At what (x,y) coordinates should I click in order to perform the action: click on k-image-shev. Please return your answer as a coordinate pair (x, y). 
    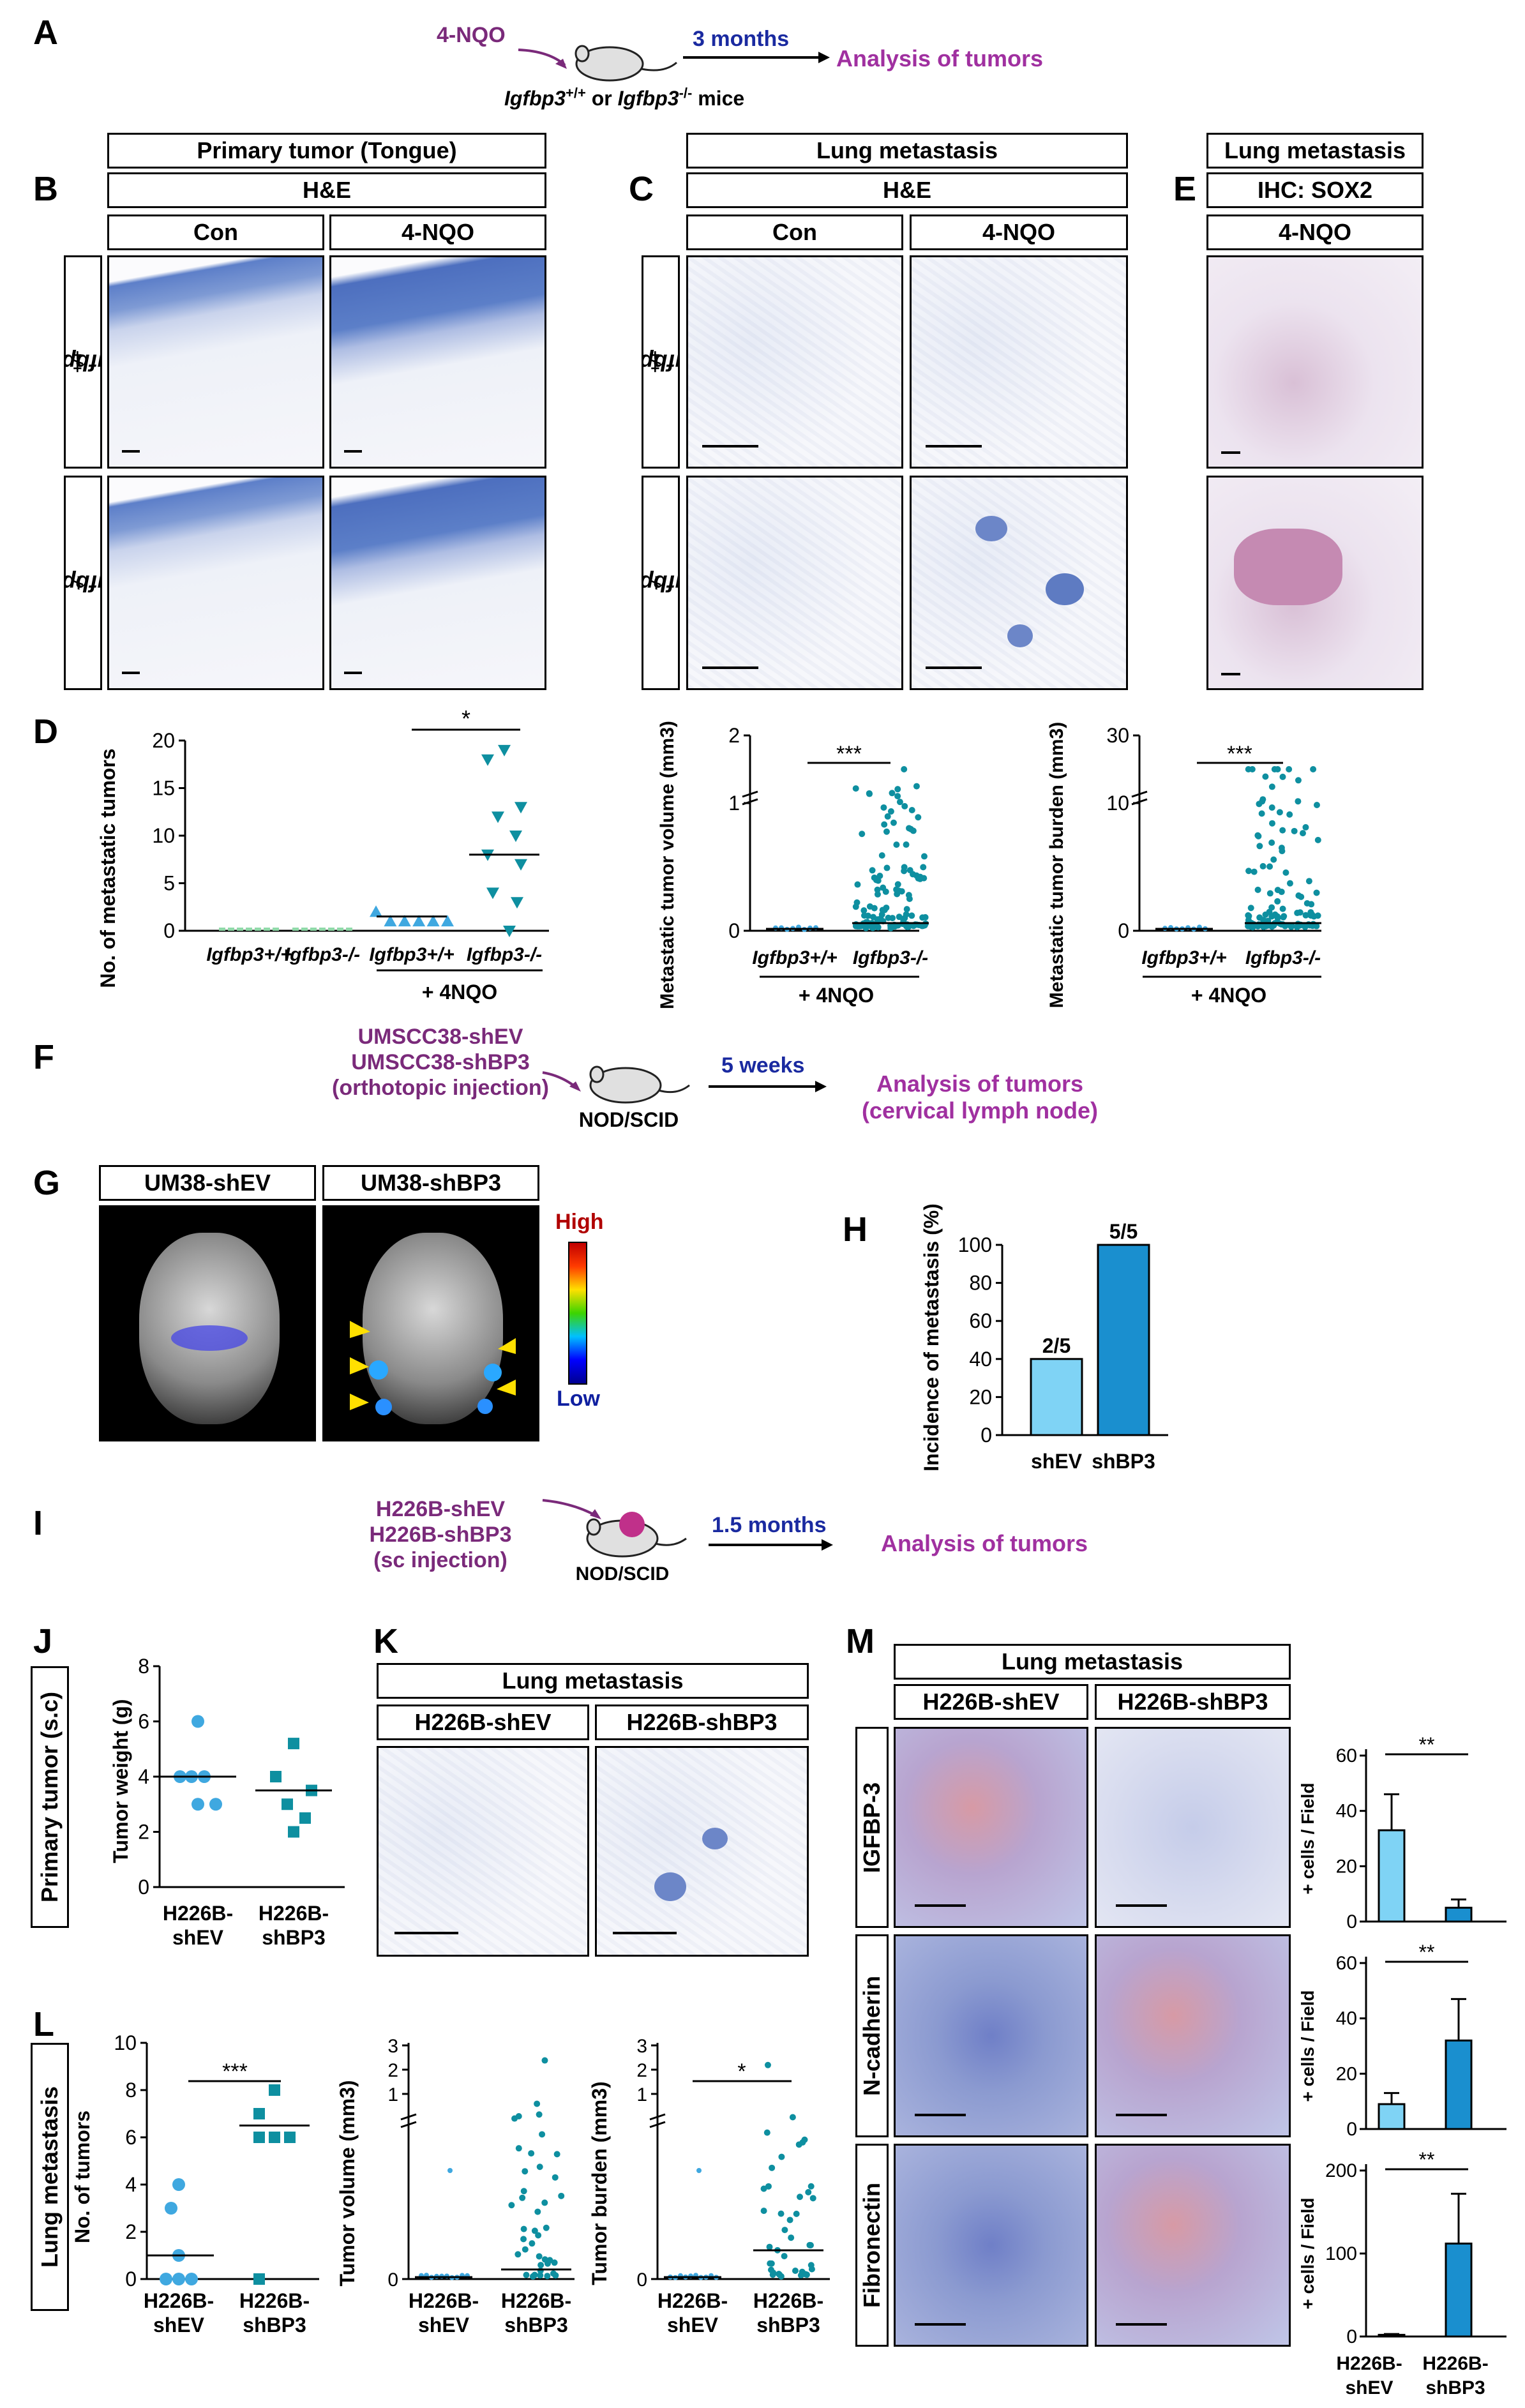
    Looking at the image, I should click on (483, 1851).